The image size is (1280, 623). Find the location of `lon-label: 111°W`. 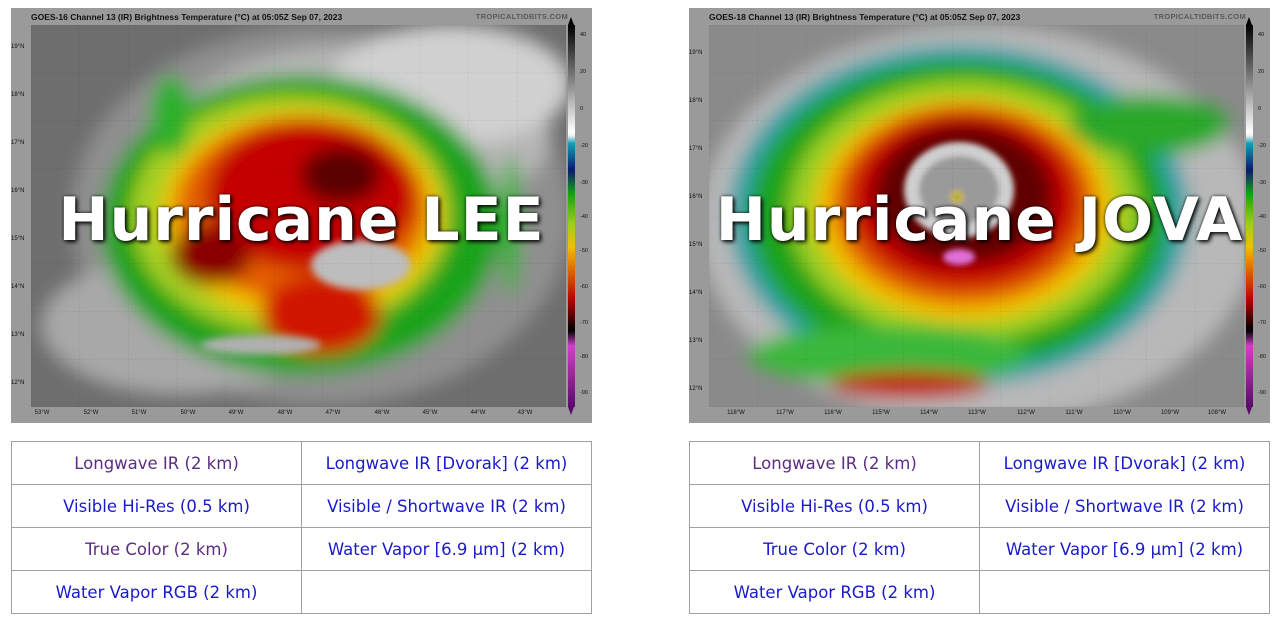

lon-label: 111°W is located at coordinates (1074, 413).